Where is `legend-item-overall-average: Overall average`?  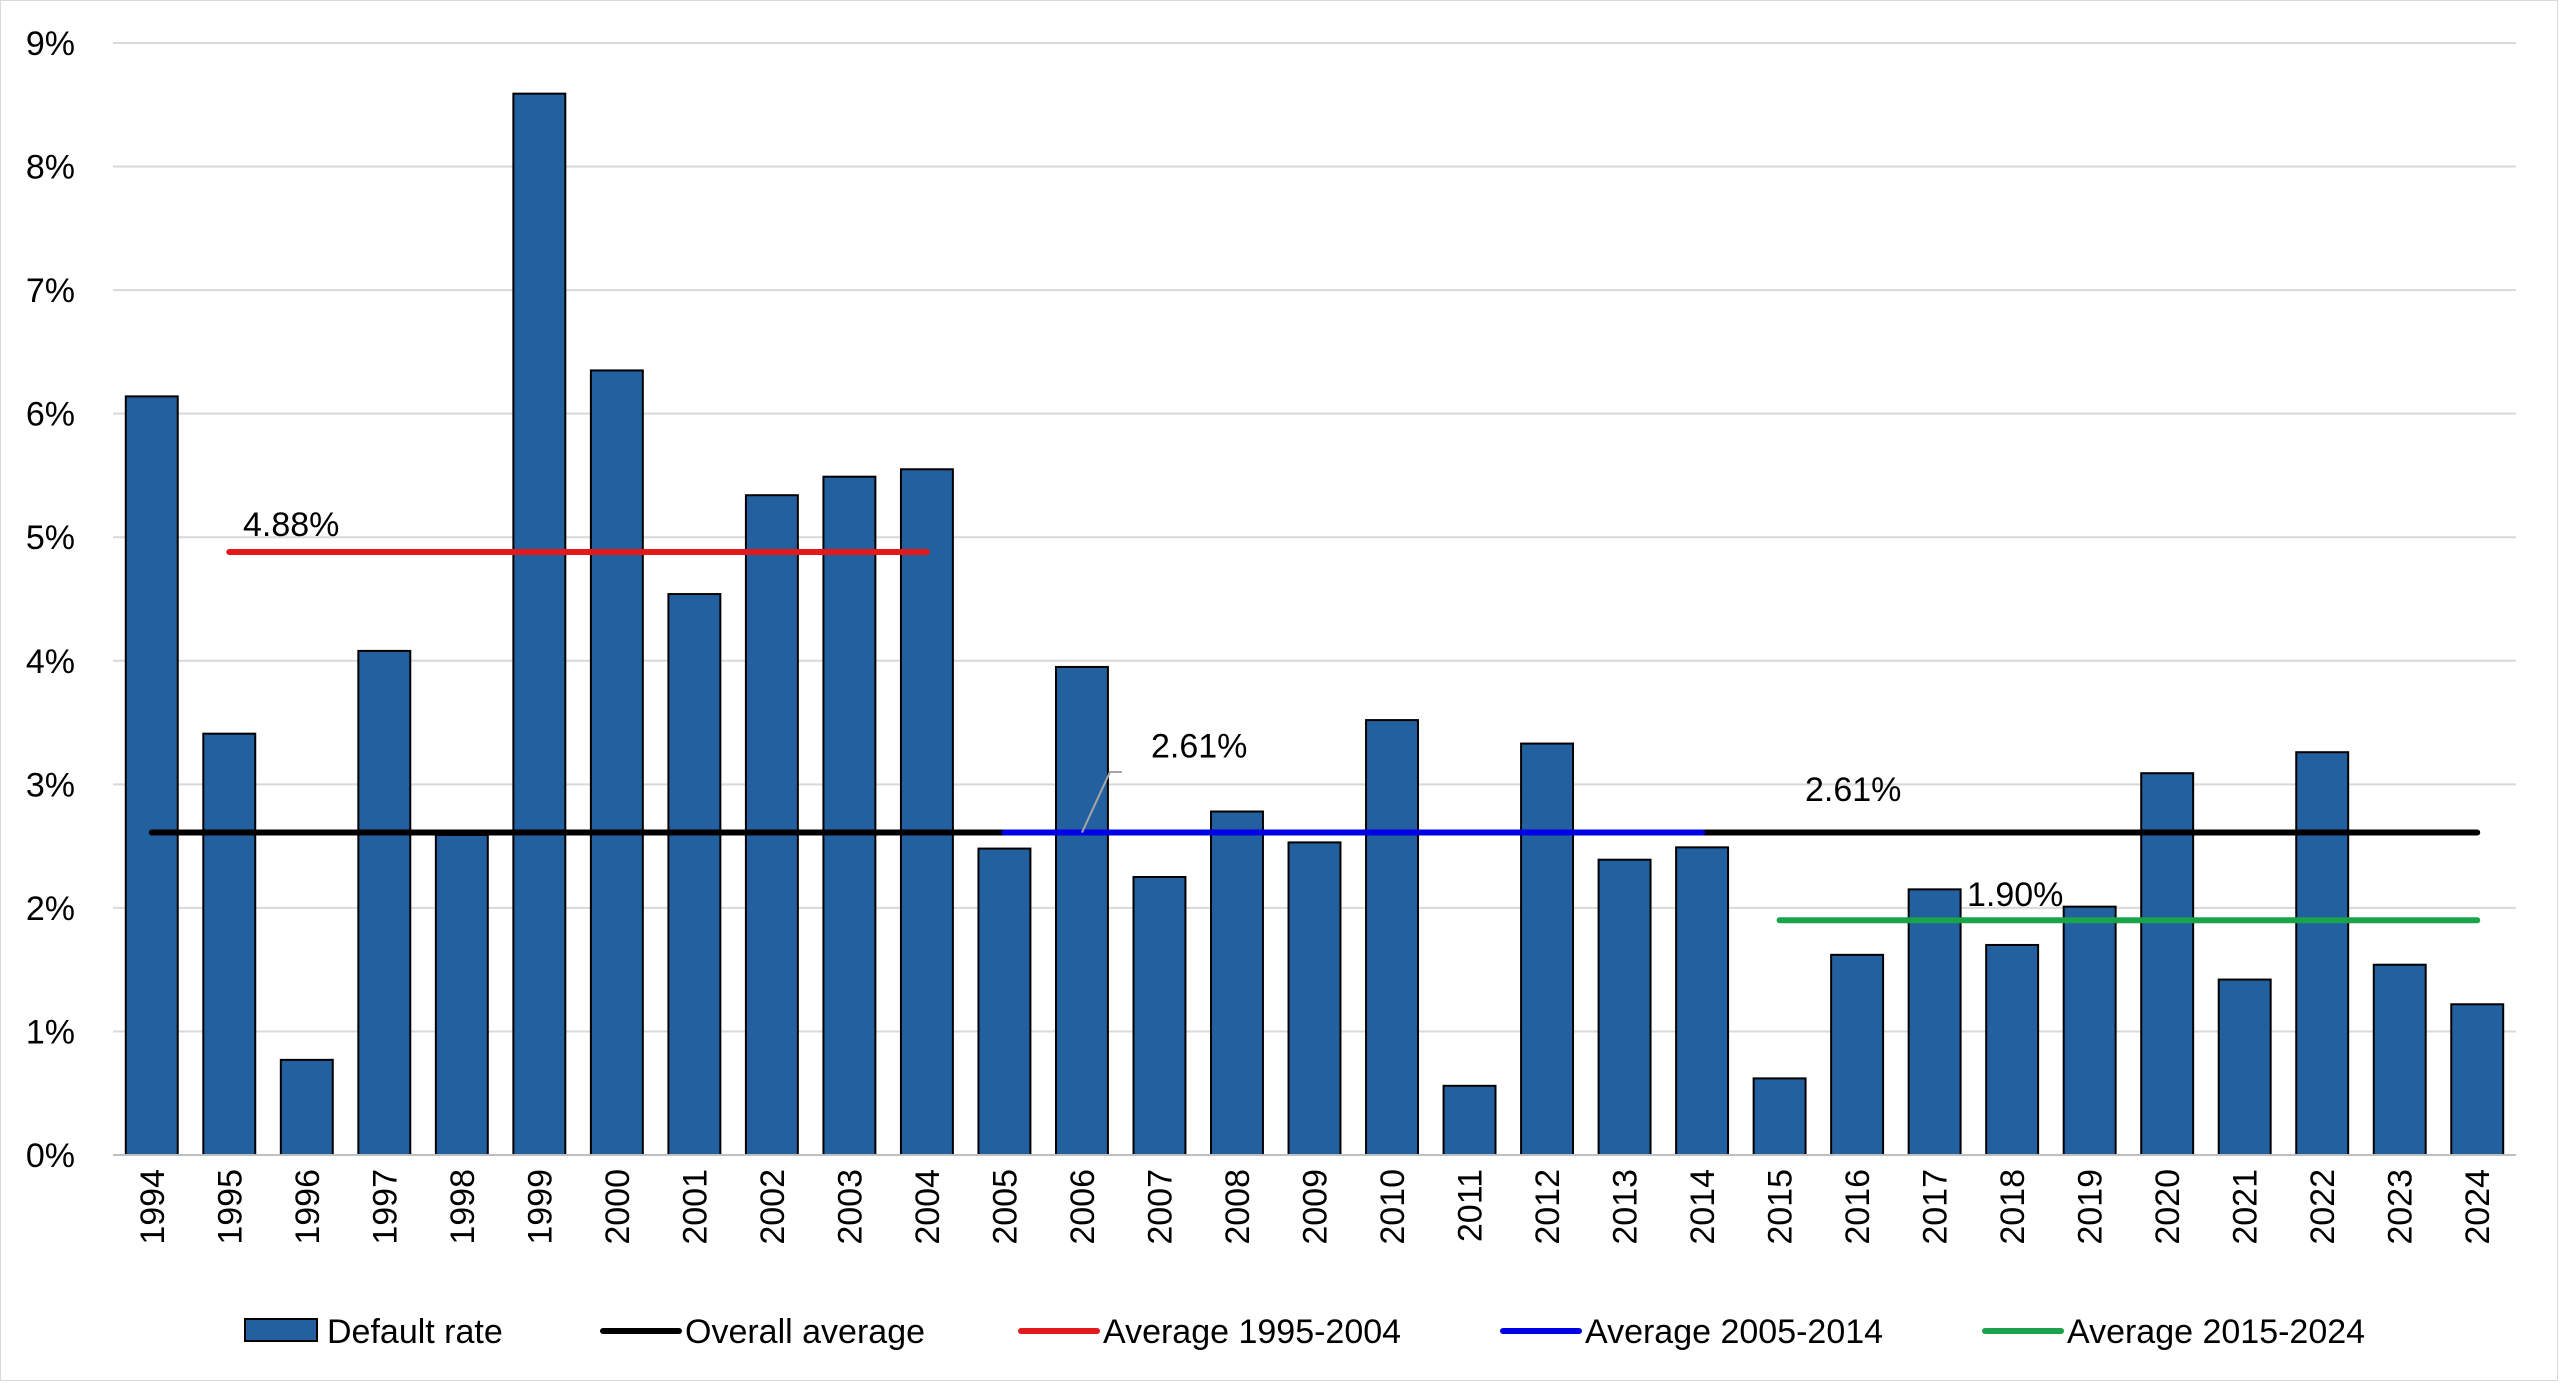
legend-item-overall-average: Overall average is located at coordinates (762, 1332).